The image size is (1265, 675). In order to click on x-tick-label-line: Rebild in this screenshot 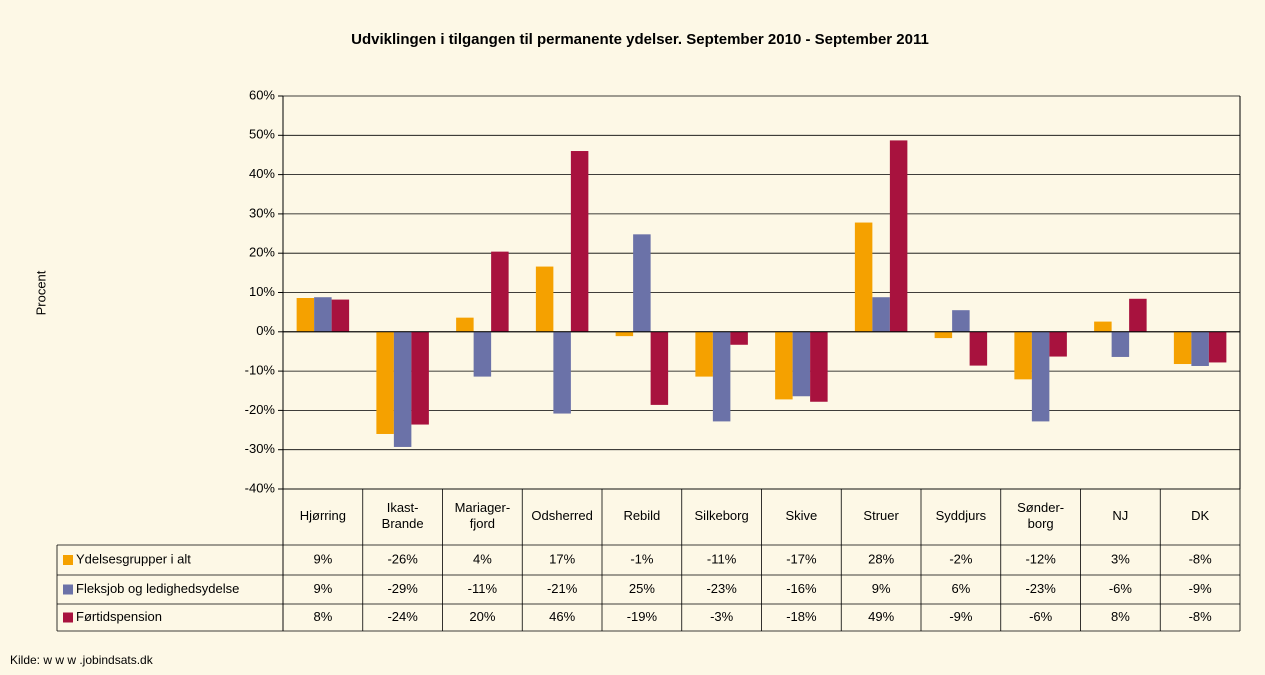, I will do `click(641, 515)`.